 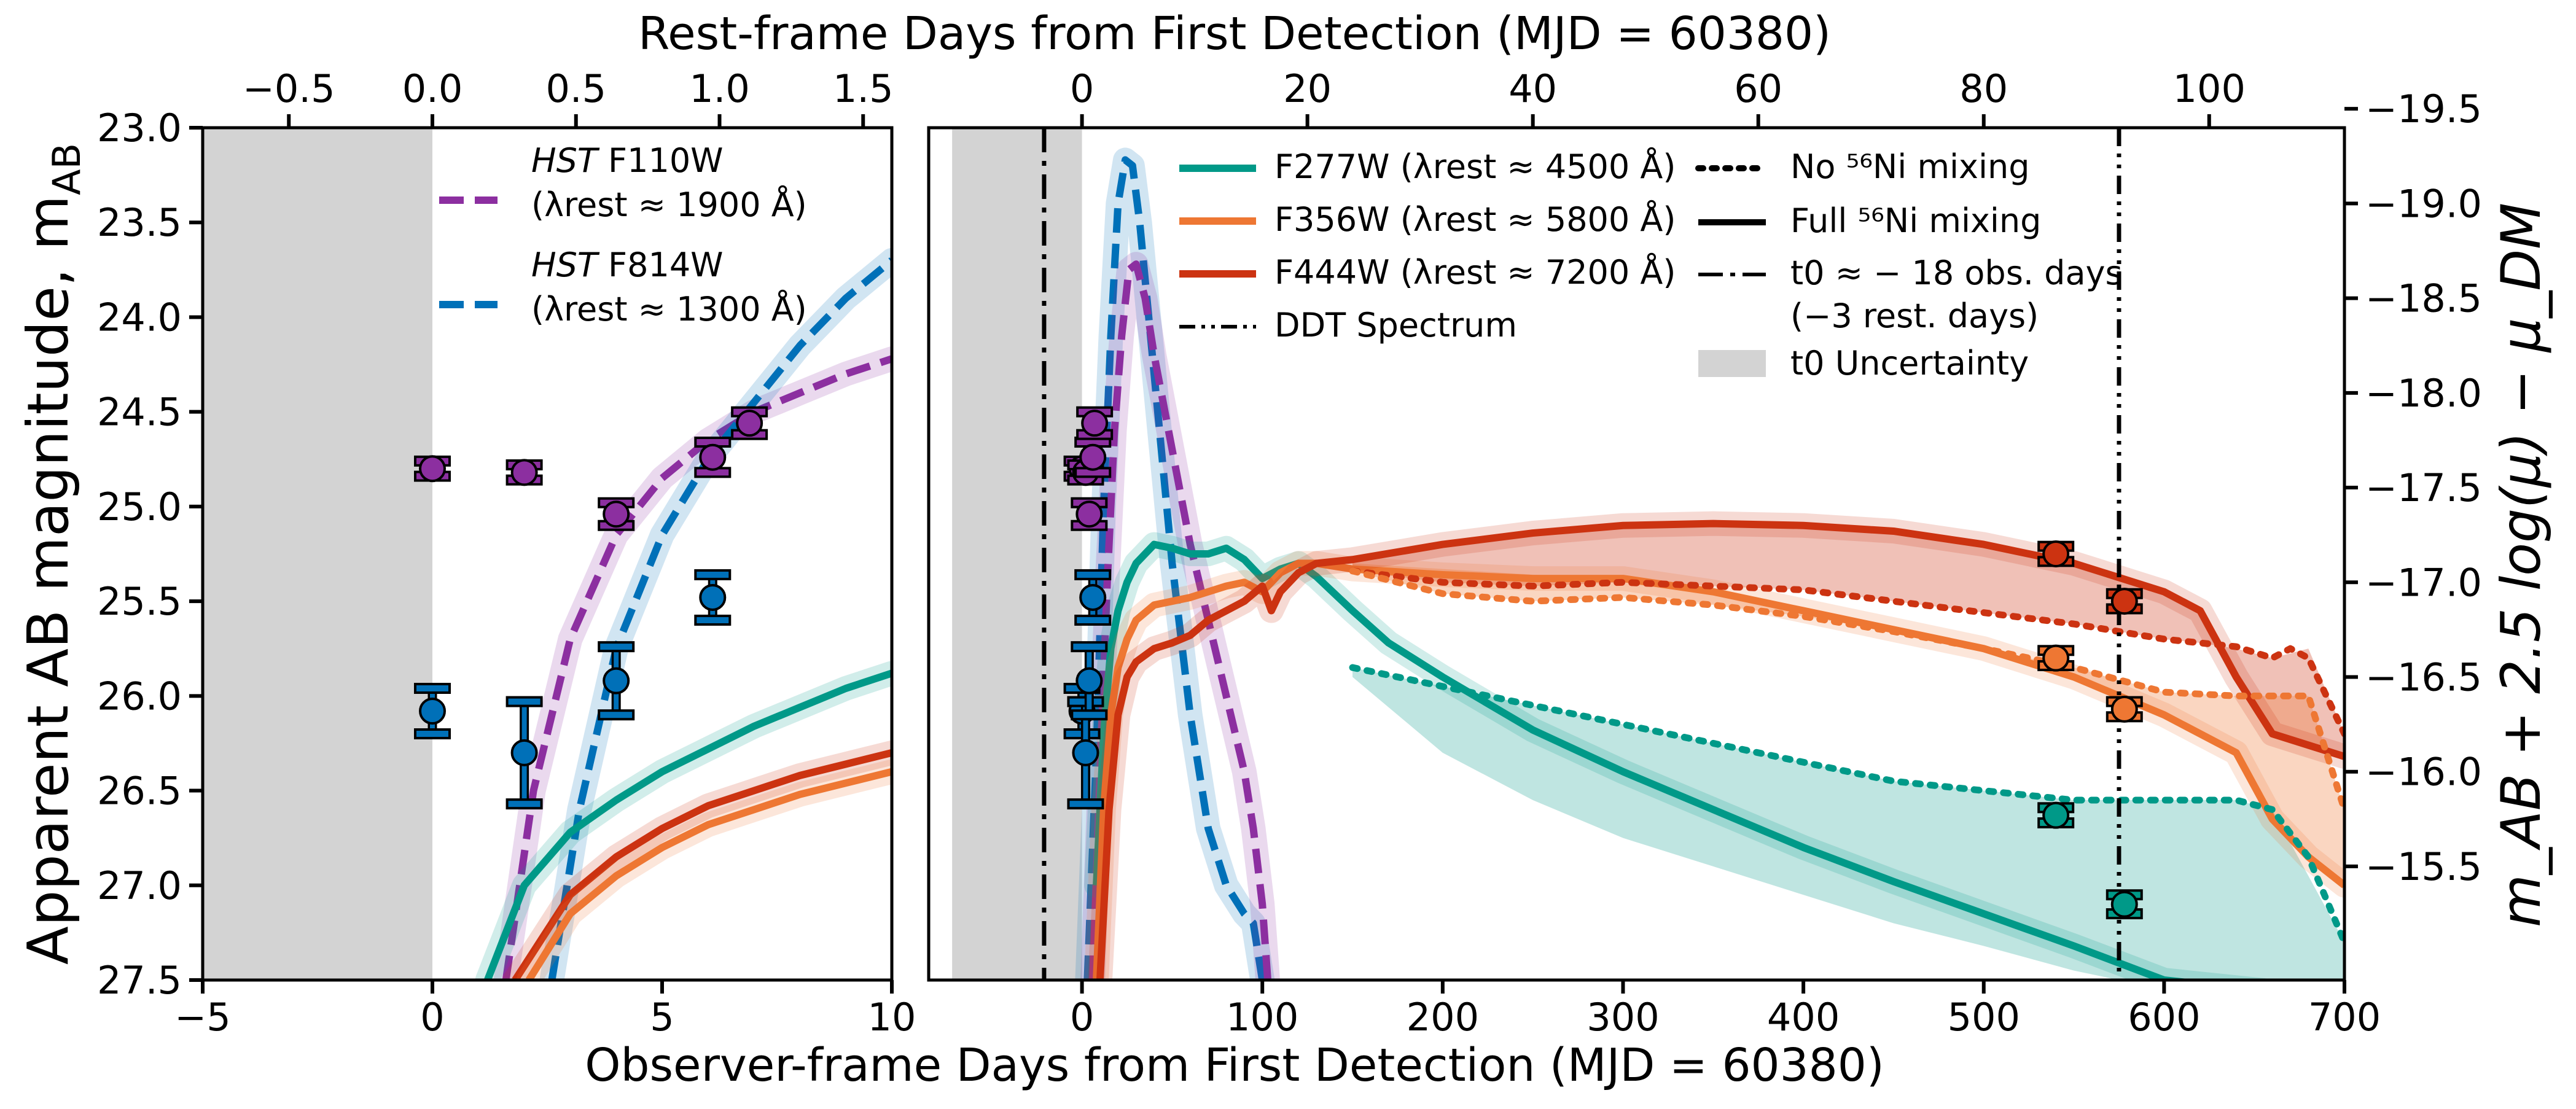 I want to click on legend-hst-prefix: HST, so click(x=565, y=265).